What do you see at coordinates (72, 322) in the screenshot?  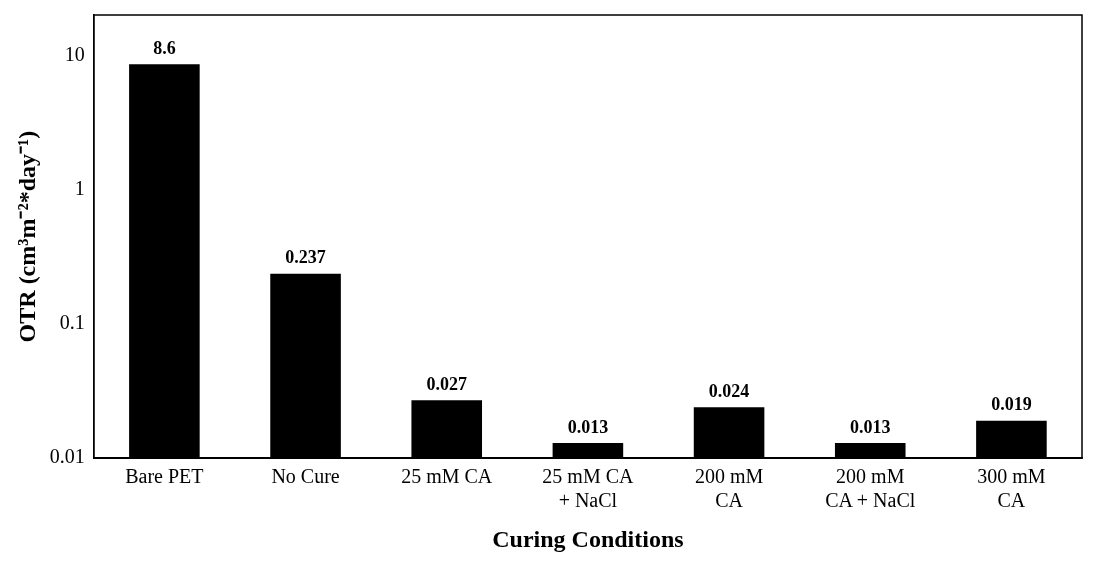 I see `y-tick-label: 0.1` at bounding box center [72, 322].